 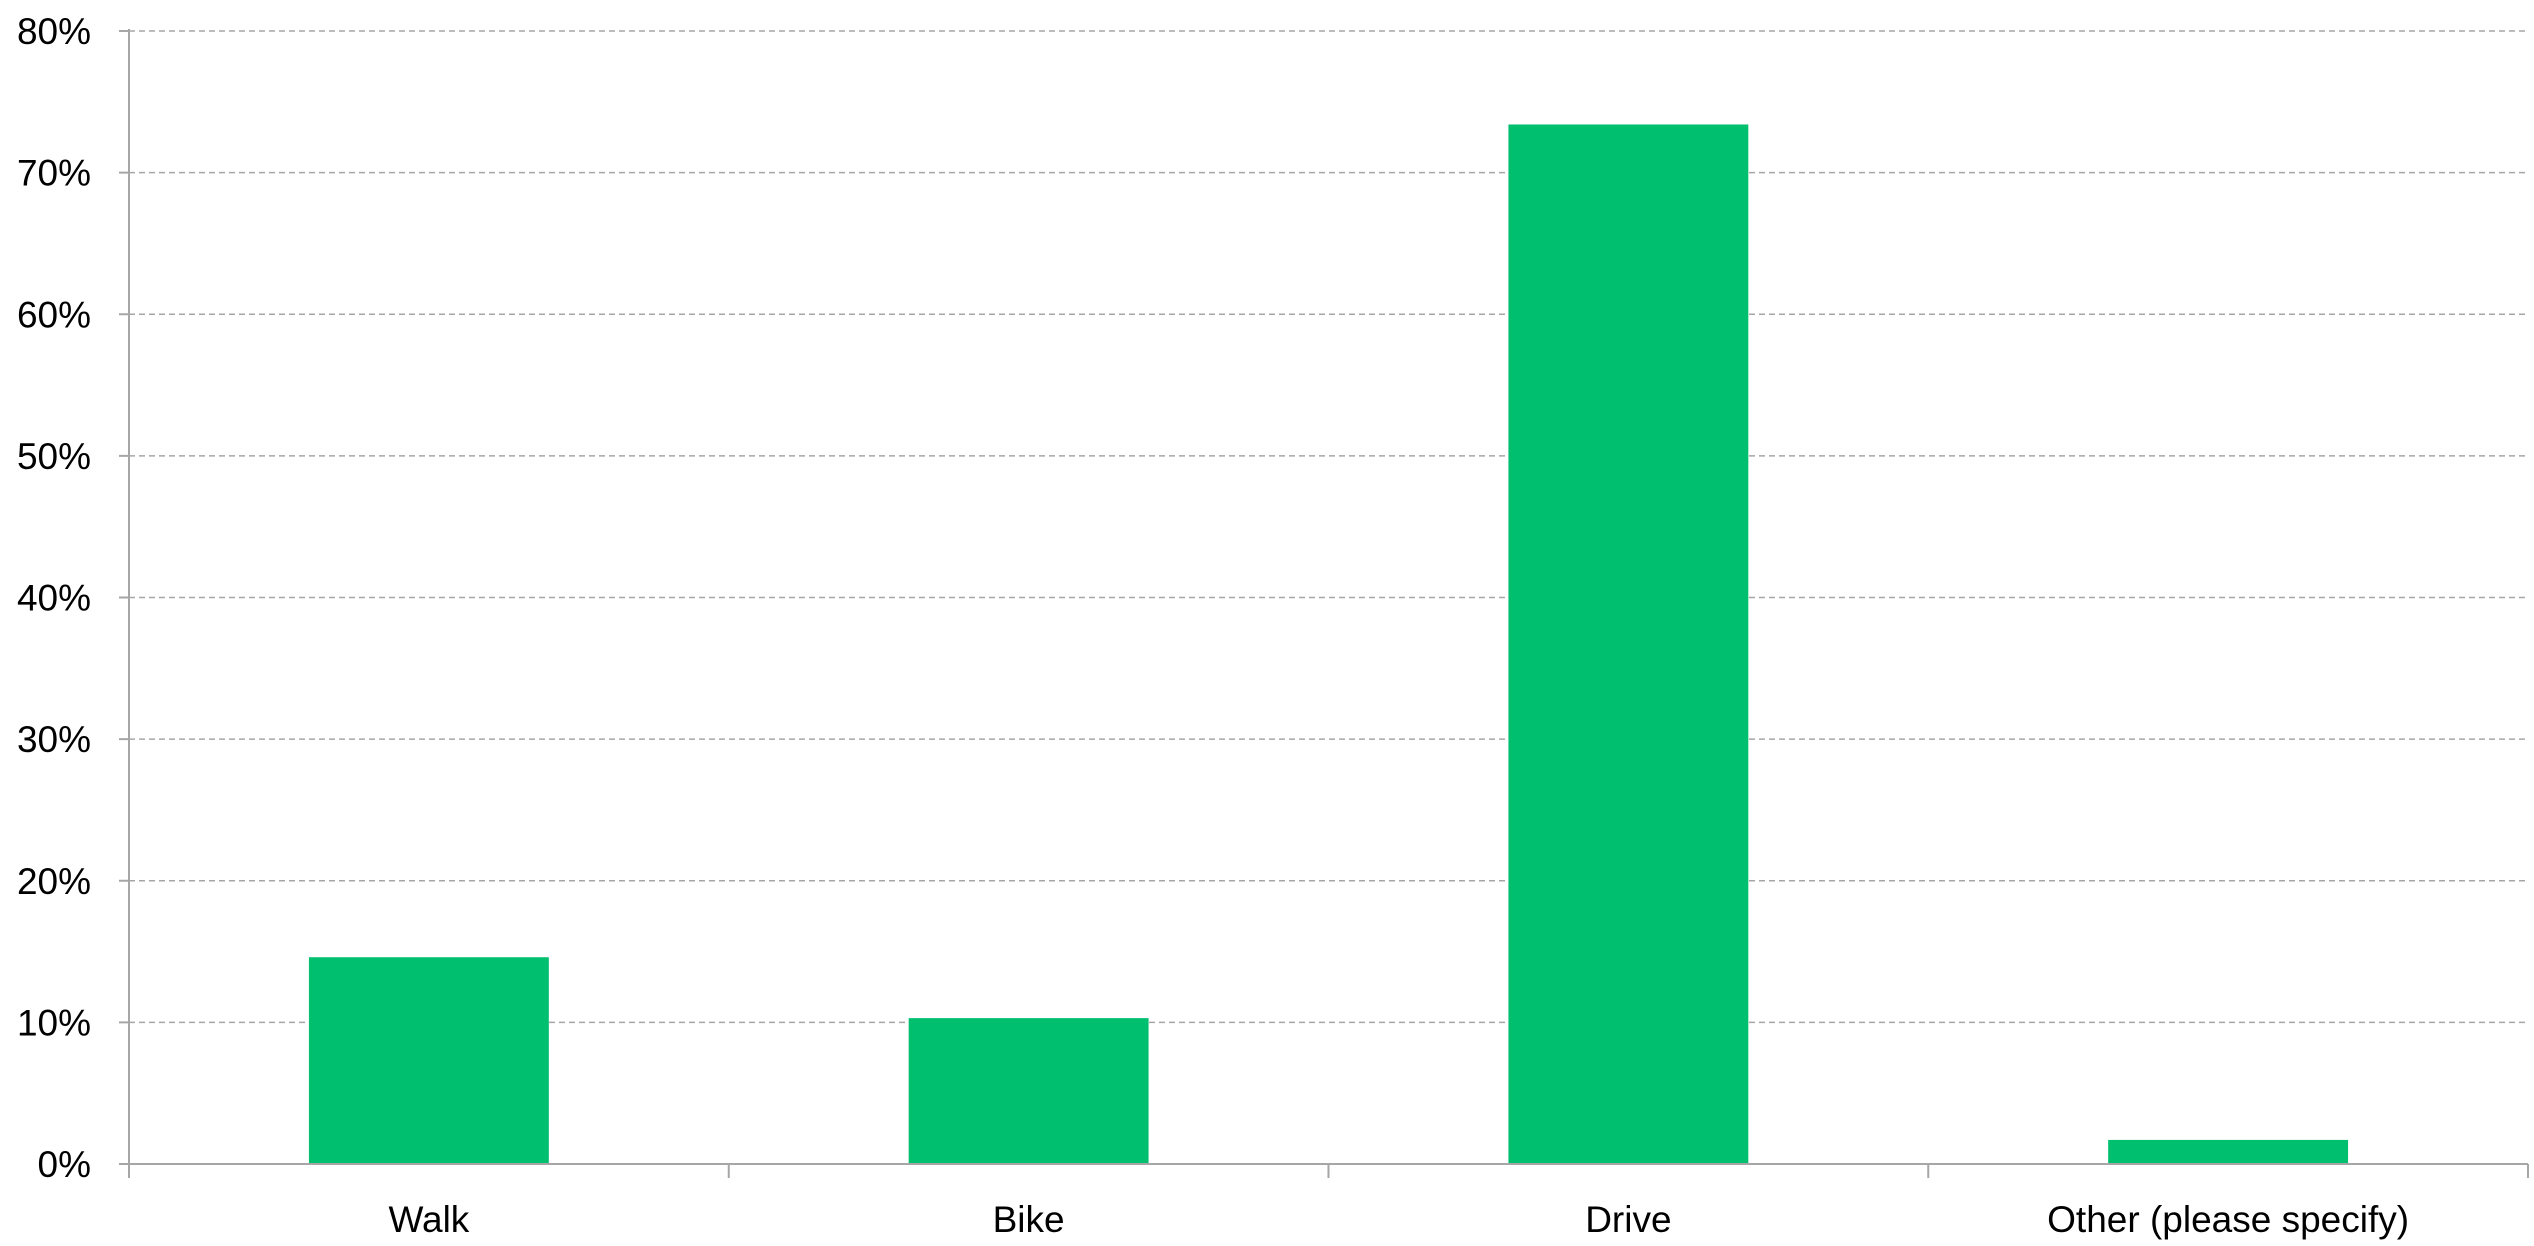 What do you see at coordinates (2228, 1219) in the screenshot?
I see `x-tick-label: Other (please specify)` at bounding box center [2228, 1219].